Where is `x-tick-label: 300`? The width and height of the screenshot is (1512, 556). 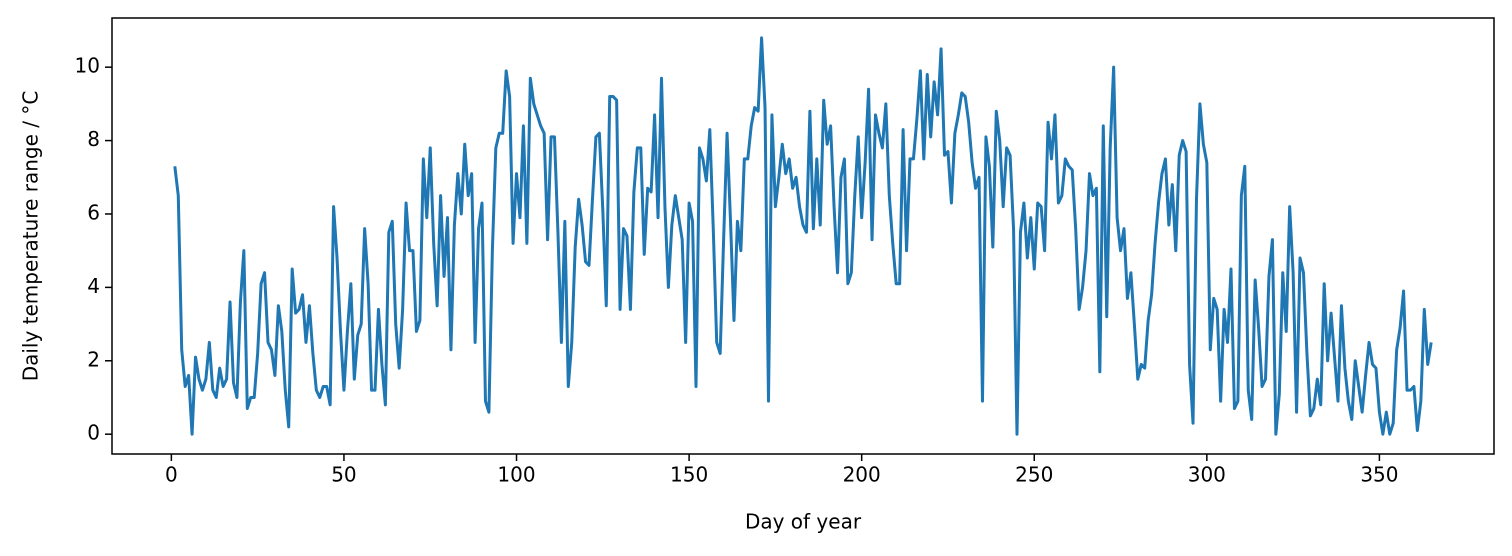
x-tick-label: 300 is located at coordinates (1207, 475).